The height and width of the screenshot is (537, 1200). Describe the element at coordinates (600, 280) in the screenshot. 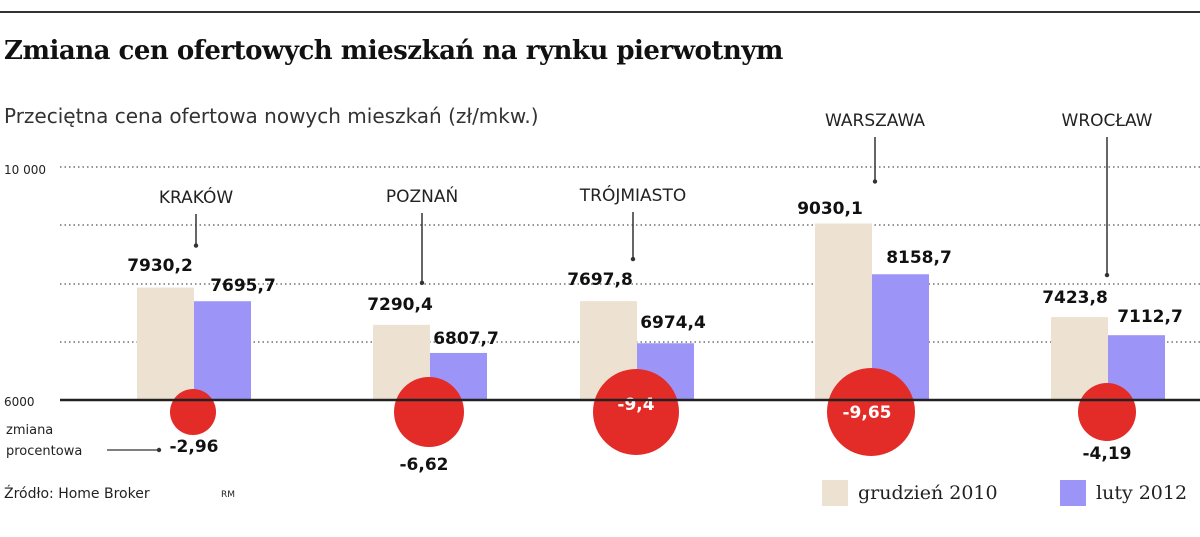

I see `data-label-dec2010: 7697,8` at that location.